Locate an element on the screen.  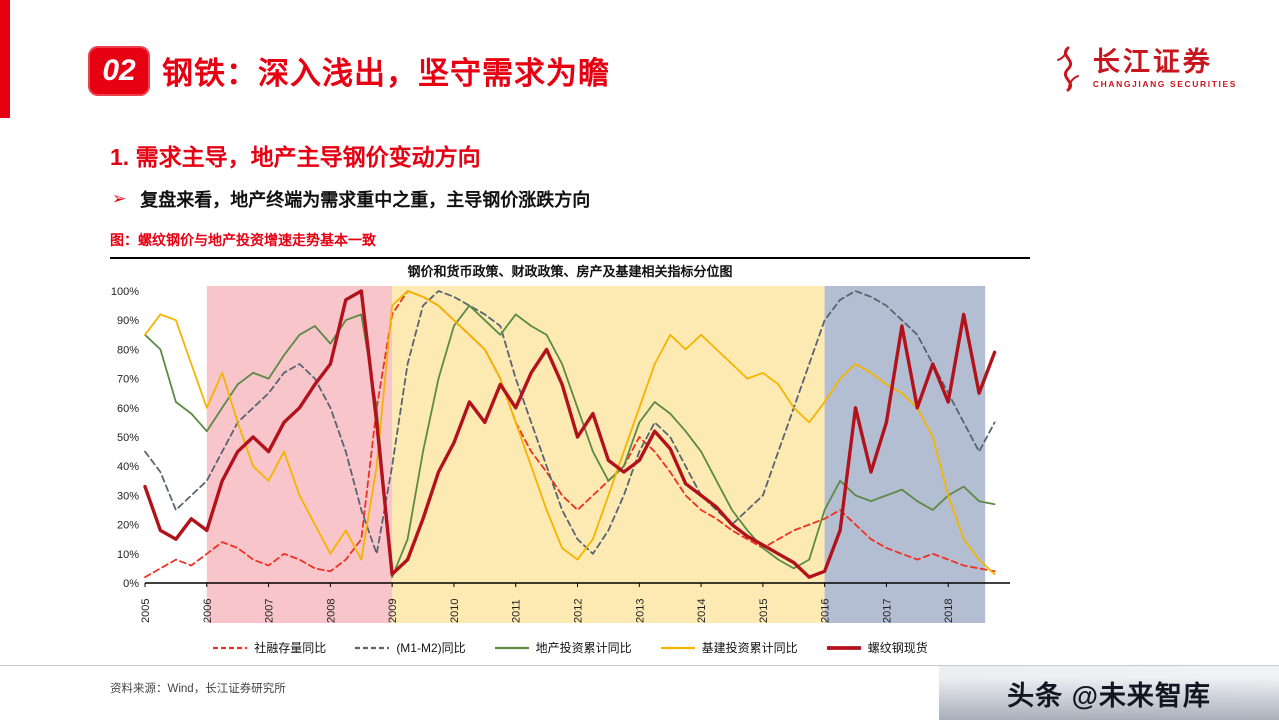
x-axis-tick-label: 2011 is located at coordinates (517, 611).